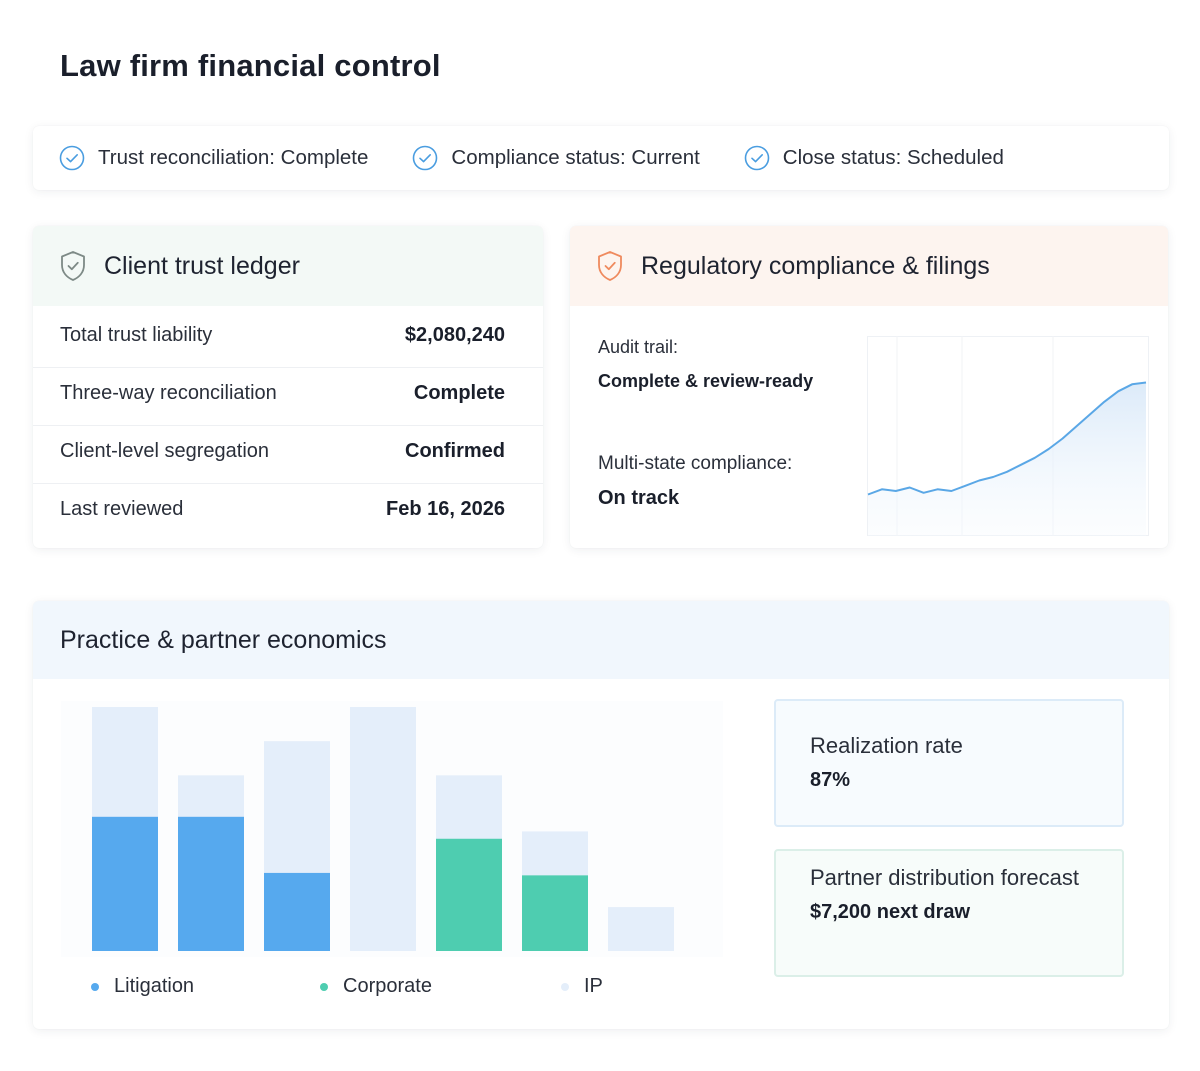 The height and width of the screenshot is (1071, 1200). I want to click on ledger-row-value: Complete, so click(459, 393).